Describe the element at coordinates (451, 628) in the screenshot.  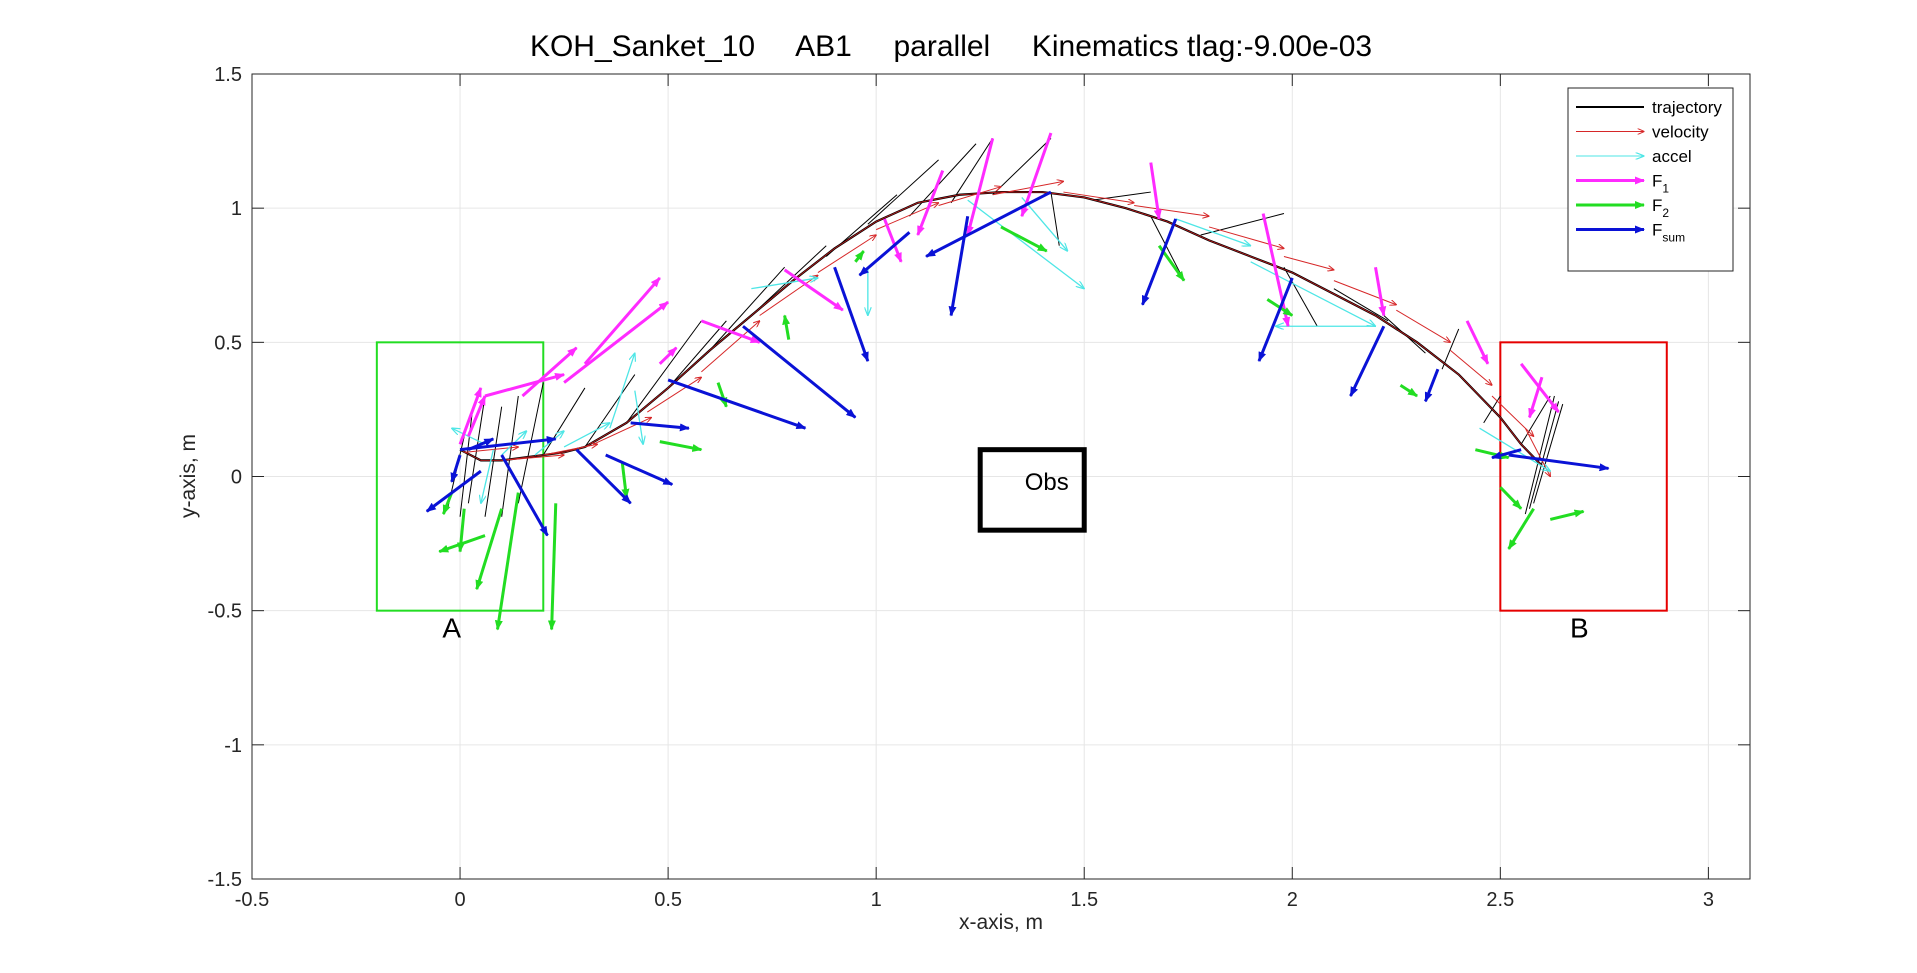
I see `start-box-label: A` at that location.